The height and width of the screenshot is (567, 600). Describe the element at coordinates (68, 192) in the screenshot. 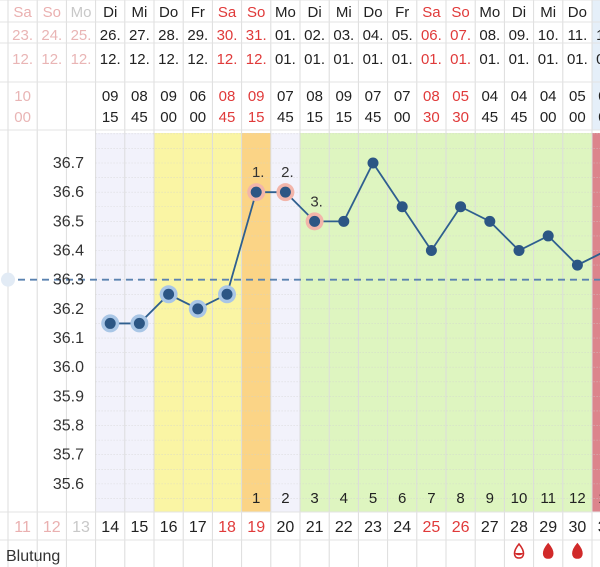

I see `y-tick-label: 36.6` at that location.